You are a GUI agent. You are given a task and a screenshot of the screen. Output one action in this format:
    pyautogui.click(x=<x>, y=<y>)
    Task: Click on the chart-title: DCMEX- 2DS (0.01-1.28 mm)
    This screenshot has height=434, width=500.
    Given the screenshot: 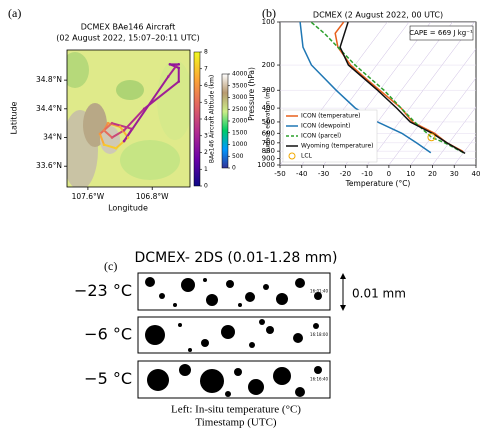 What is the action you would take?
    pyautogui.click(x=236, y=258)
    